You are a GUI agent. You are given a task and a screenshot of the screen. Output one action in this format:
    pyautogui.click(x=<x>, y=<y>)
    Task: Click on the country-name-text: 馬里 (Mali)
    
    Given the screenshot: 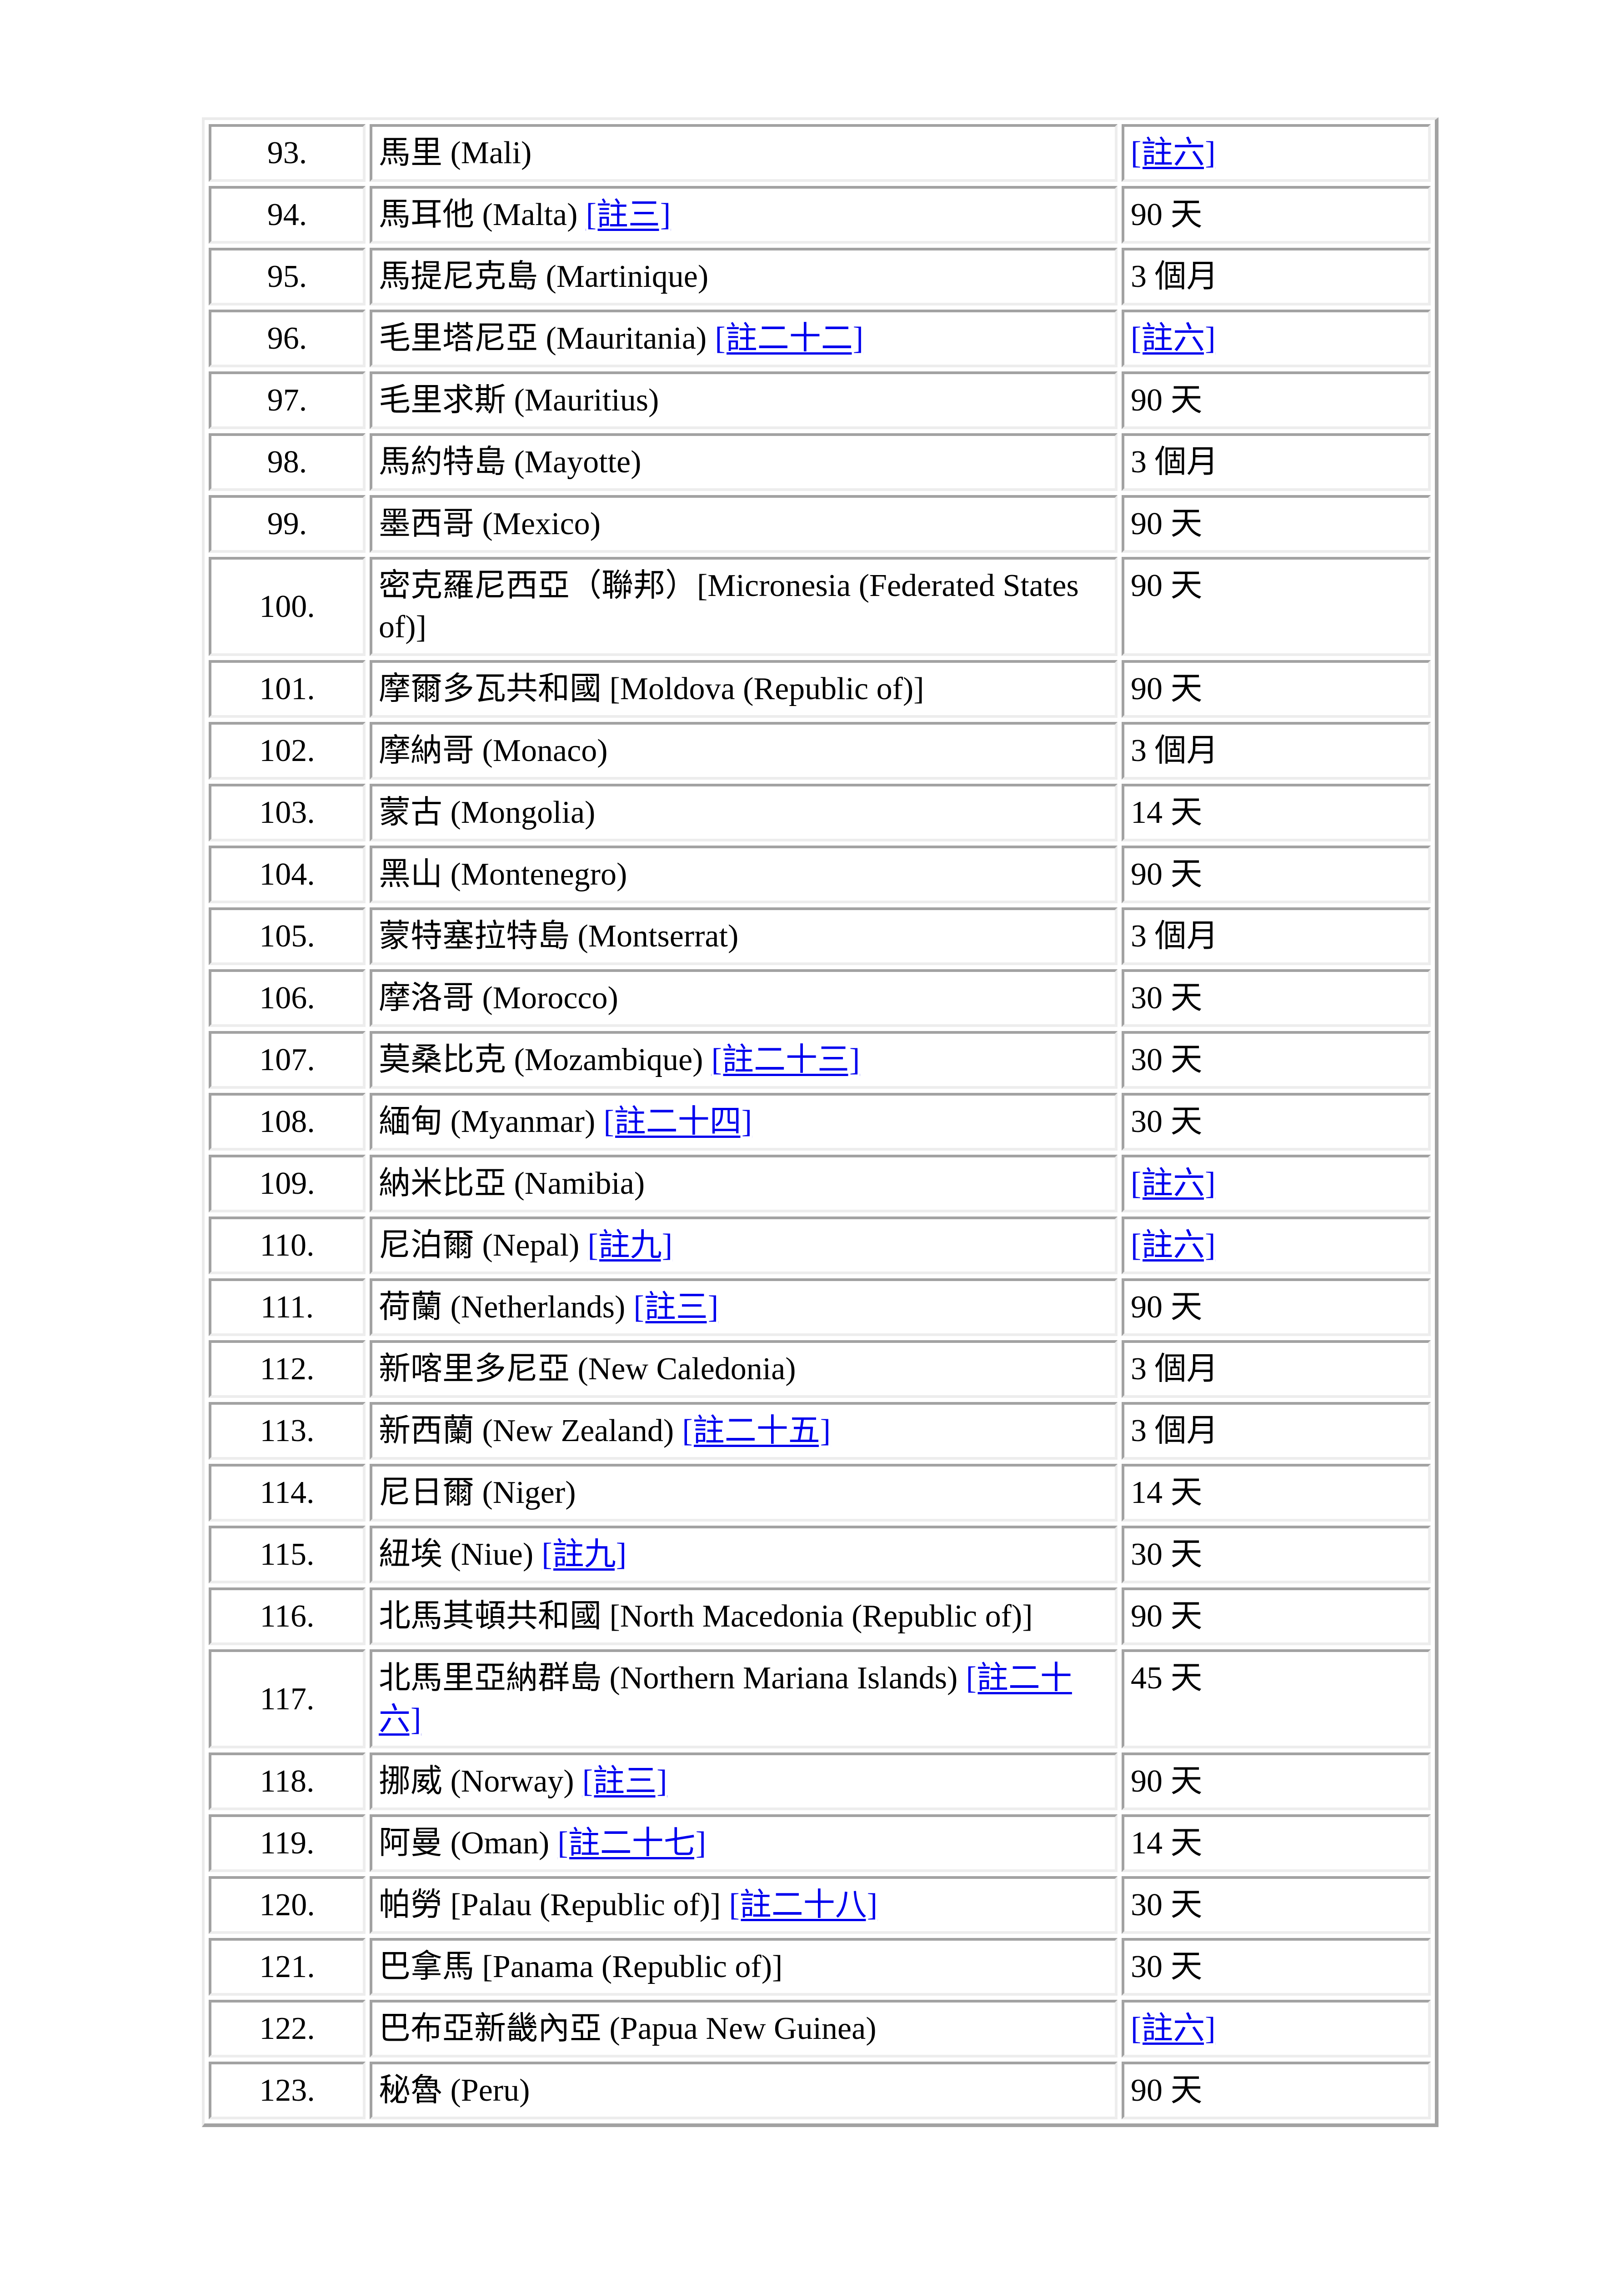 What is the action you would take?
    pyautogui.click(x=455, y=152)
    